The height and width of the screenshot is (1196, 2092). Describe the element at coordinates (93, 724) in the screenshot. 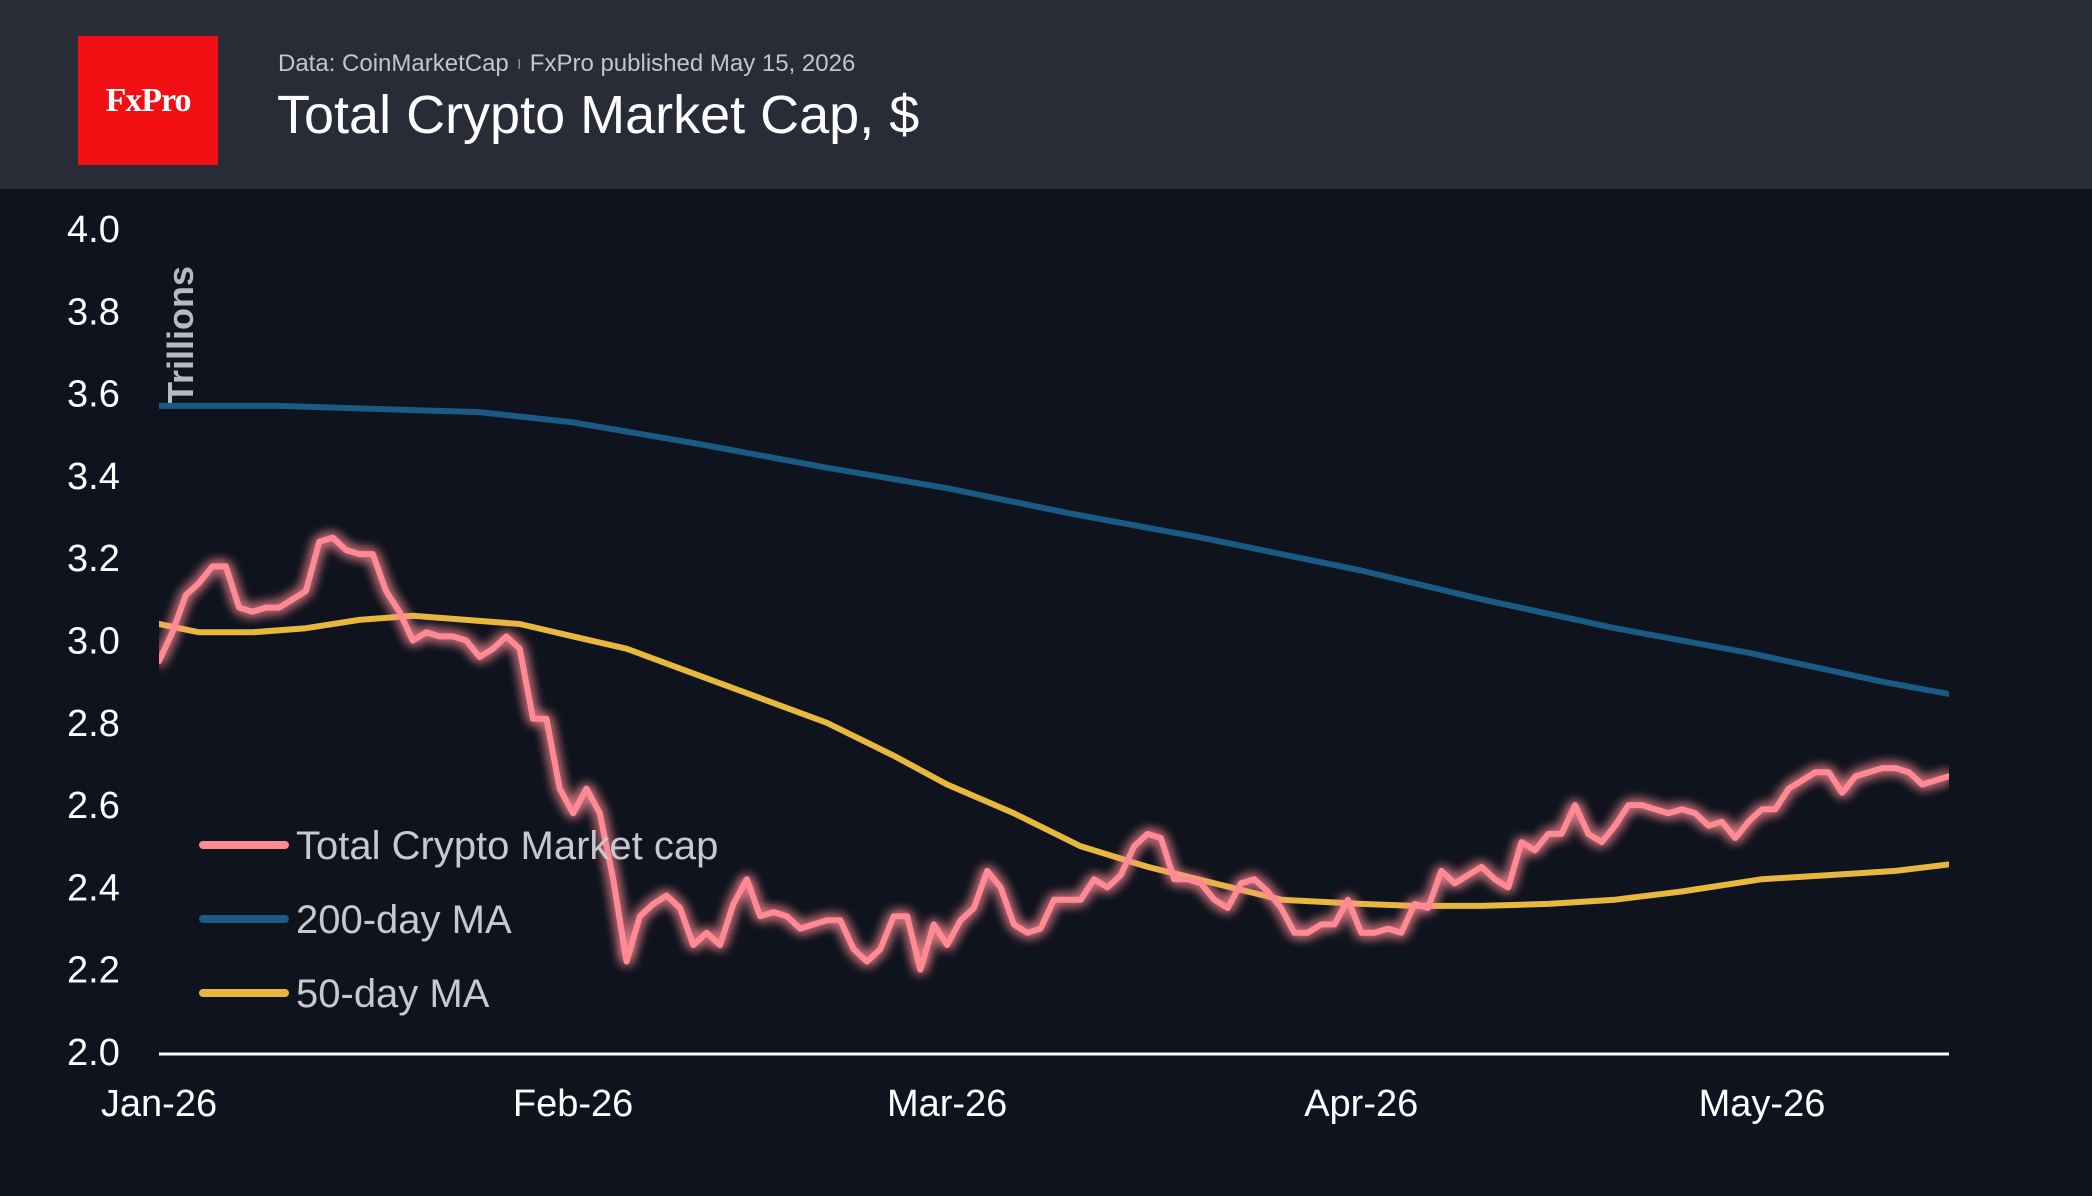

I see `y-tick-label: 2.8` at that location.